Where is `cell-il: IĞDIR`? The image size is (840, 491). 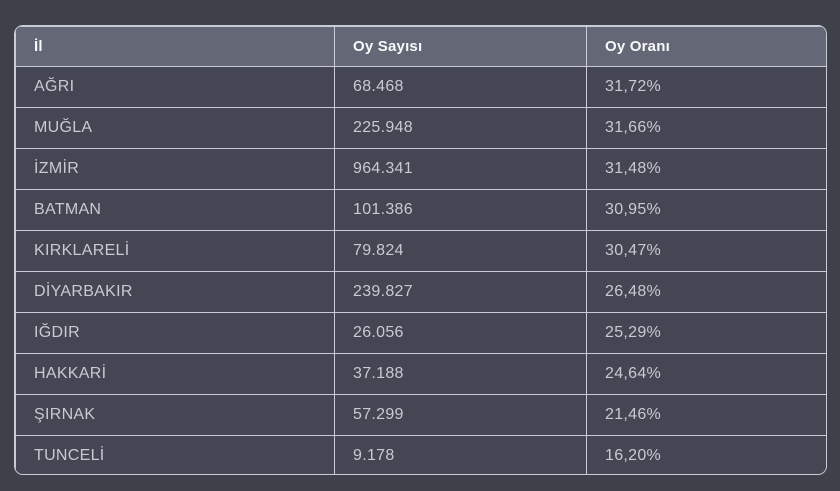
cell-il: IĞDIR is located at coordinates (175, 333).